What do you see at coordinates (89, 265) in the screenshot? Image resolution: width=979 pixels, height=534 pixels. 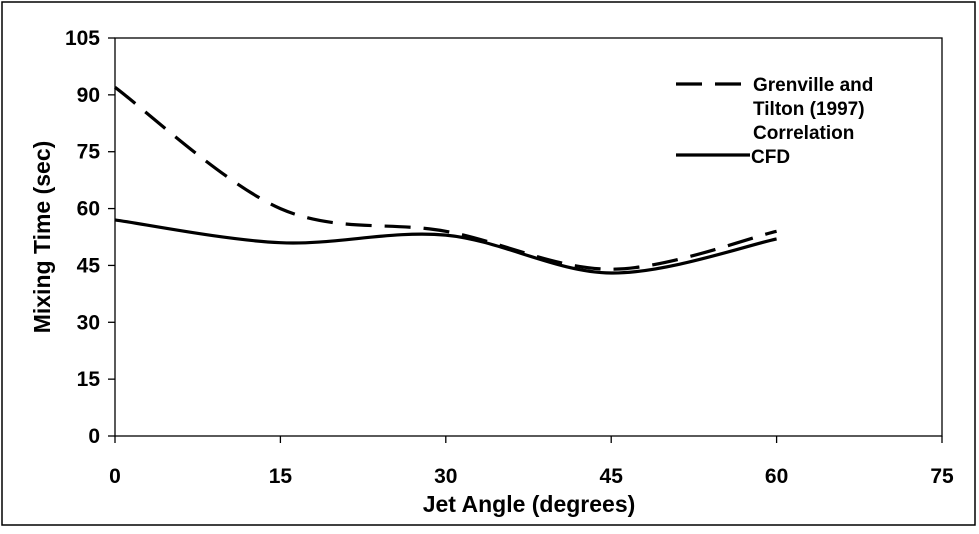 I see `y-tick-label: 45` at bounding box center [89, 265].